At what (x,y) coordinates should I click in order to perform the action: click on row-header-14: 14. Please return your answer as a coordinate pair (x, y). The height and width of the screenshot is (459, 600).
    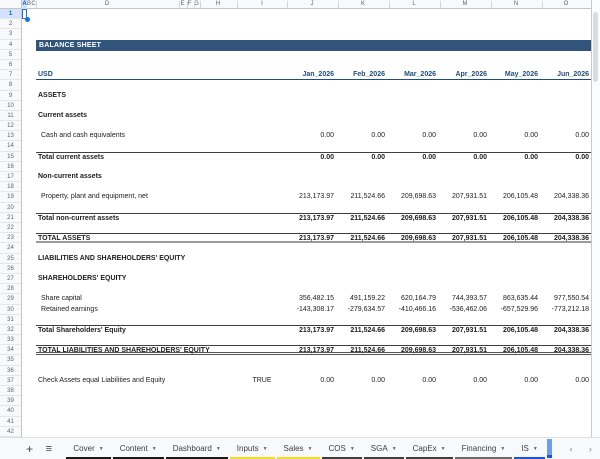
    Looking at the image, I should click on (10, 146).